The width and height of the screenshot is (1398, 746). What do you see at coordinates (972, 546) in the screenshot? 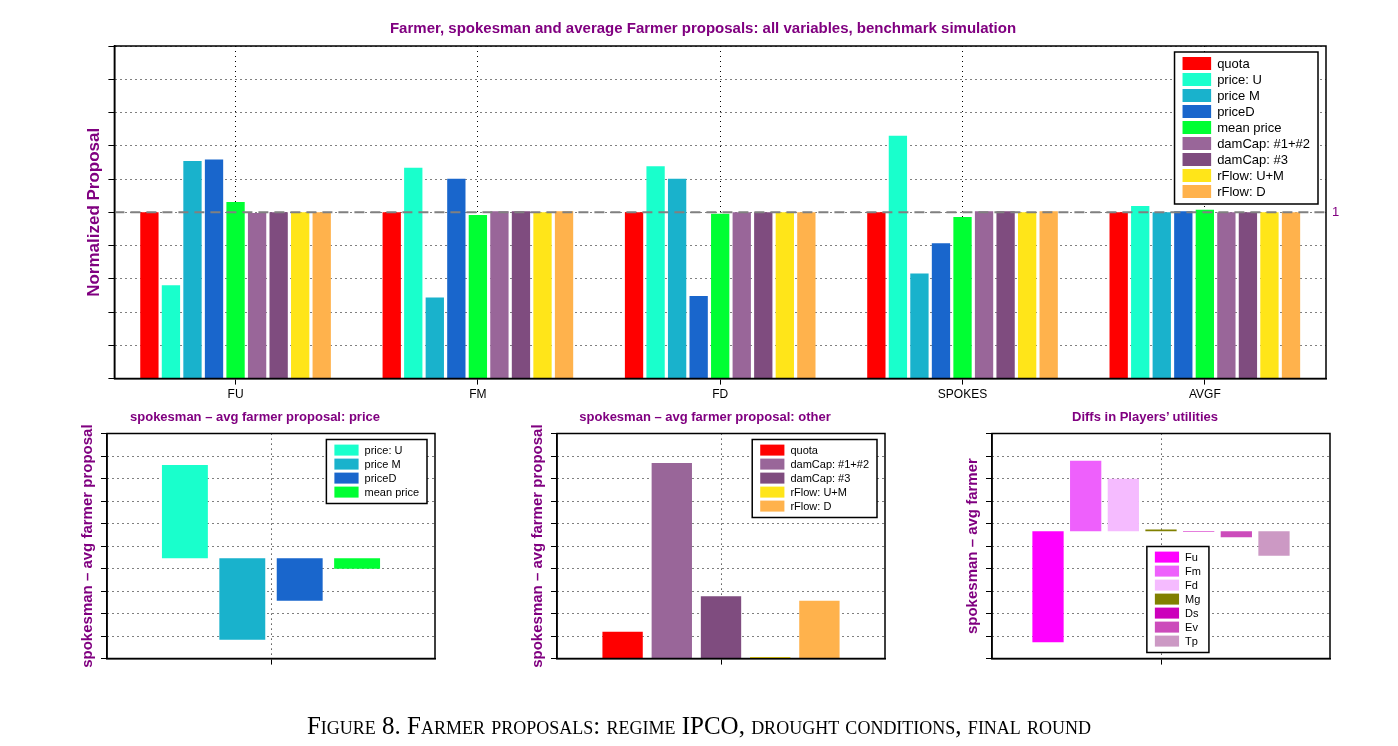
I see `y-axis-title: spokesman – avg farmer` at bounding box center [972, 546].